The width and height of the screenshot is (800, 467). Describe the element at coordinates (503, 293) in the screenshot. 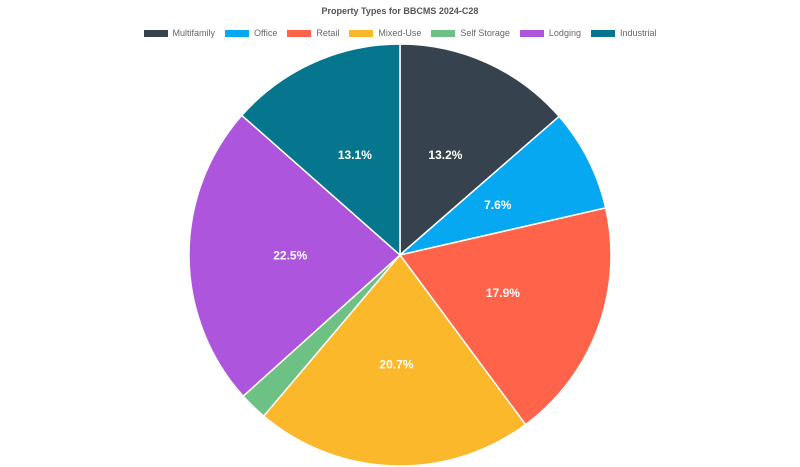

I see `slice-label: 17.9%` at that location.